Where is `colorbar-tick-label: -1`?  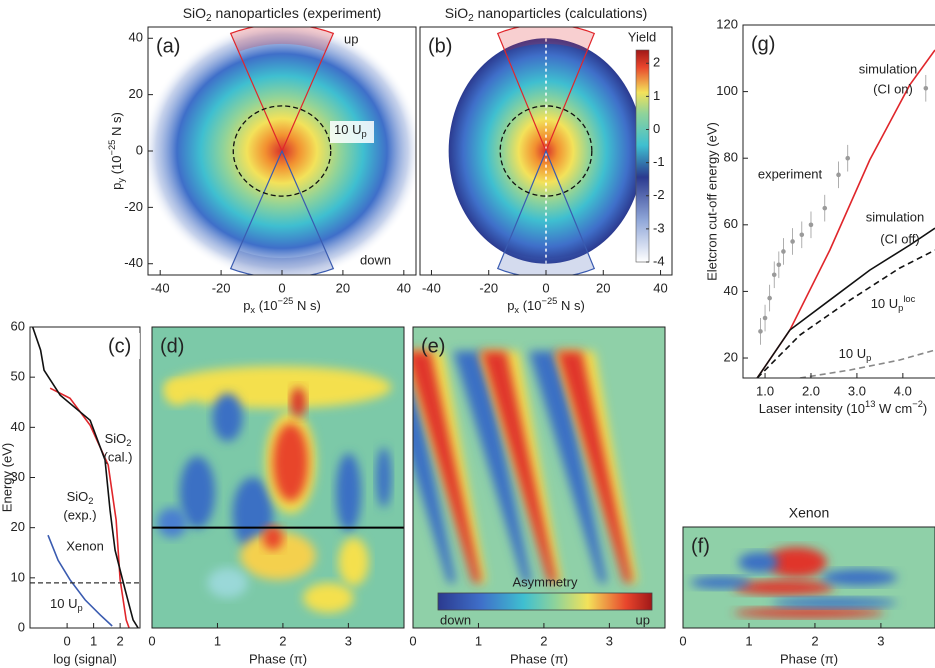 colorbar-tick-label: -1 is located at coordinates (659, 161).